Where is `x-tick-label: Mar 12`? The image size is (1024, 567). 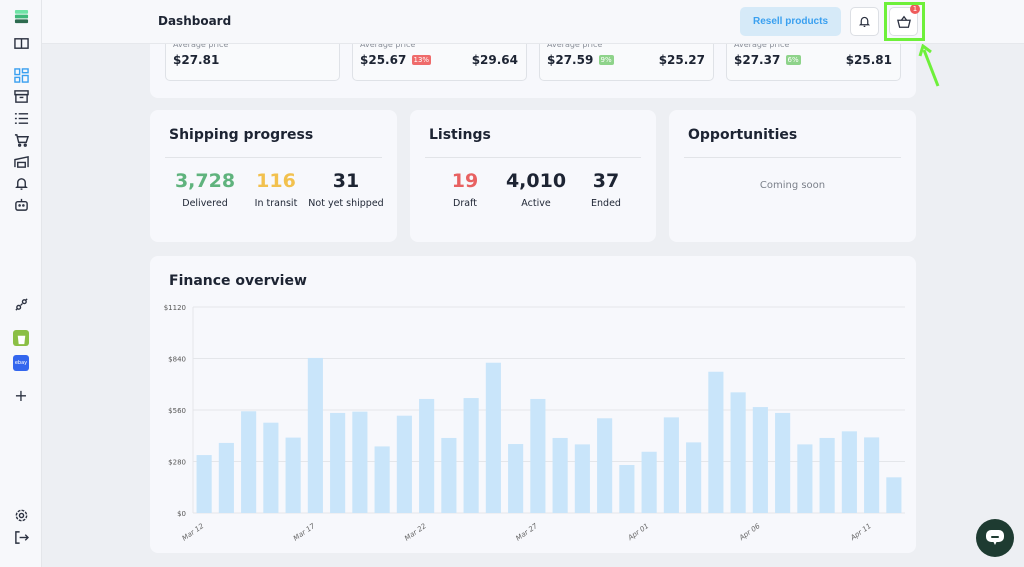 x-tick-label: Mar 12 is located at coordinates (193, 532).